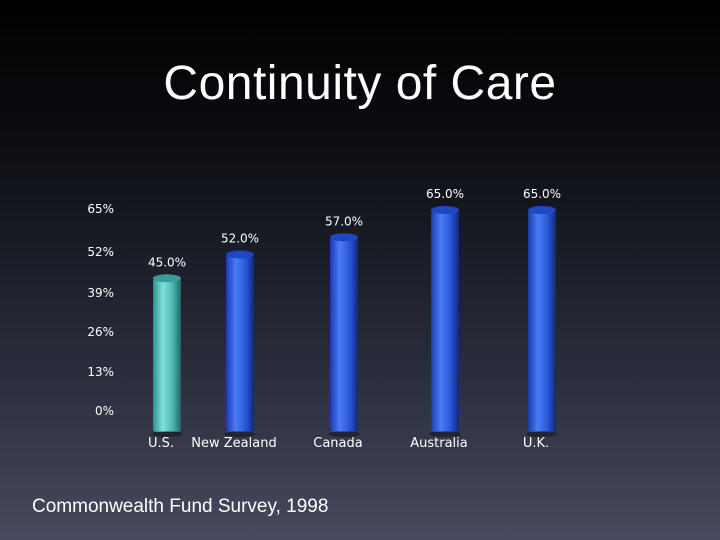 The width and height of the screenshot is (720, 540). I want to click on data-labels-group: 45.0% 52.0% 57.0% 65.0% 65.0%, so click(354, 228).